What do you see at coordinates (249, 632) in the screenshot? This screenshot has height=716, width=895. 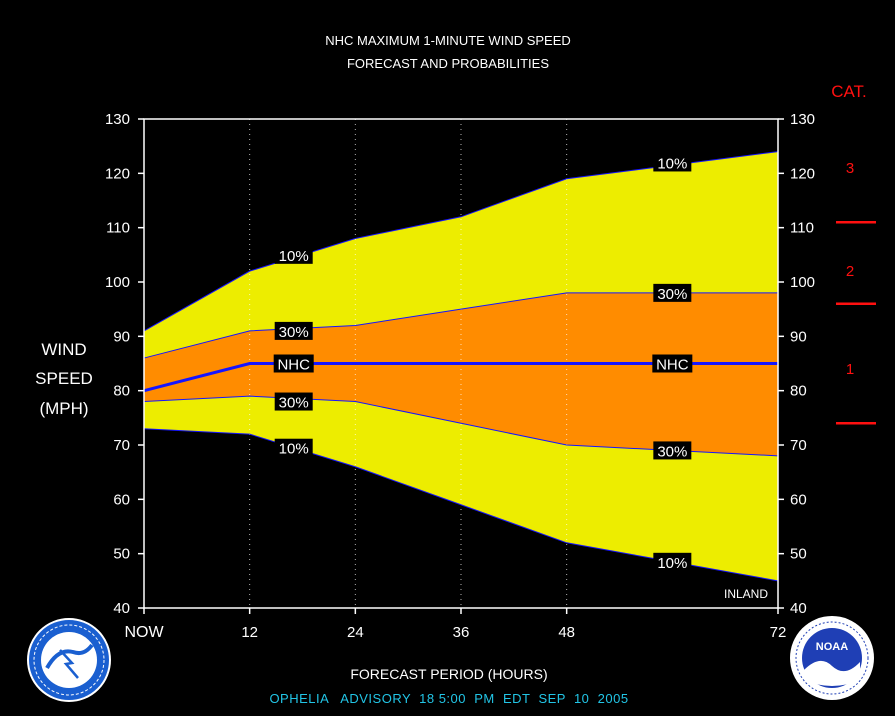 I see `x-tick-label: 12` at bounding box center [249, 632].